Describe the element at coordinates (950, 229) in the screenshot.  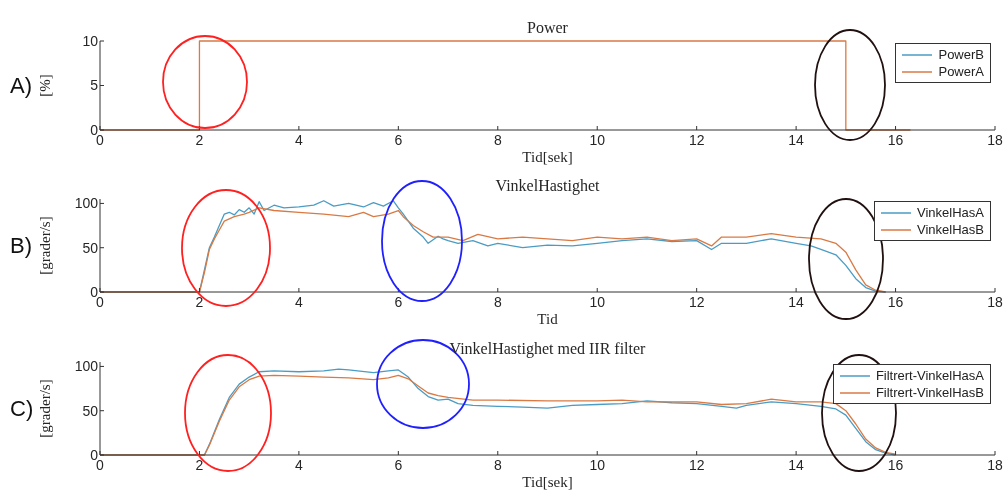
I see `legend-label: VinkelHasB` at that location.